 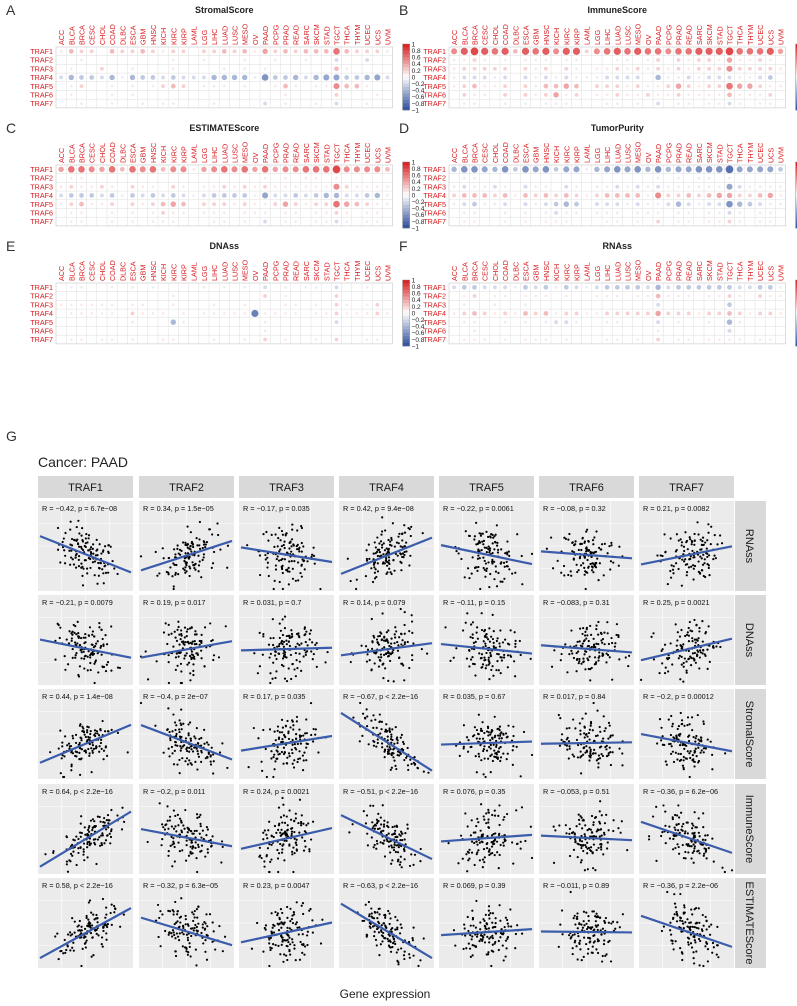 What do you see at coordinates (678, 696) in the screenshot?
I see `correlation-annotation: R = −0.2, p = 0.00012` at bounding box center [678, 696].